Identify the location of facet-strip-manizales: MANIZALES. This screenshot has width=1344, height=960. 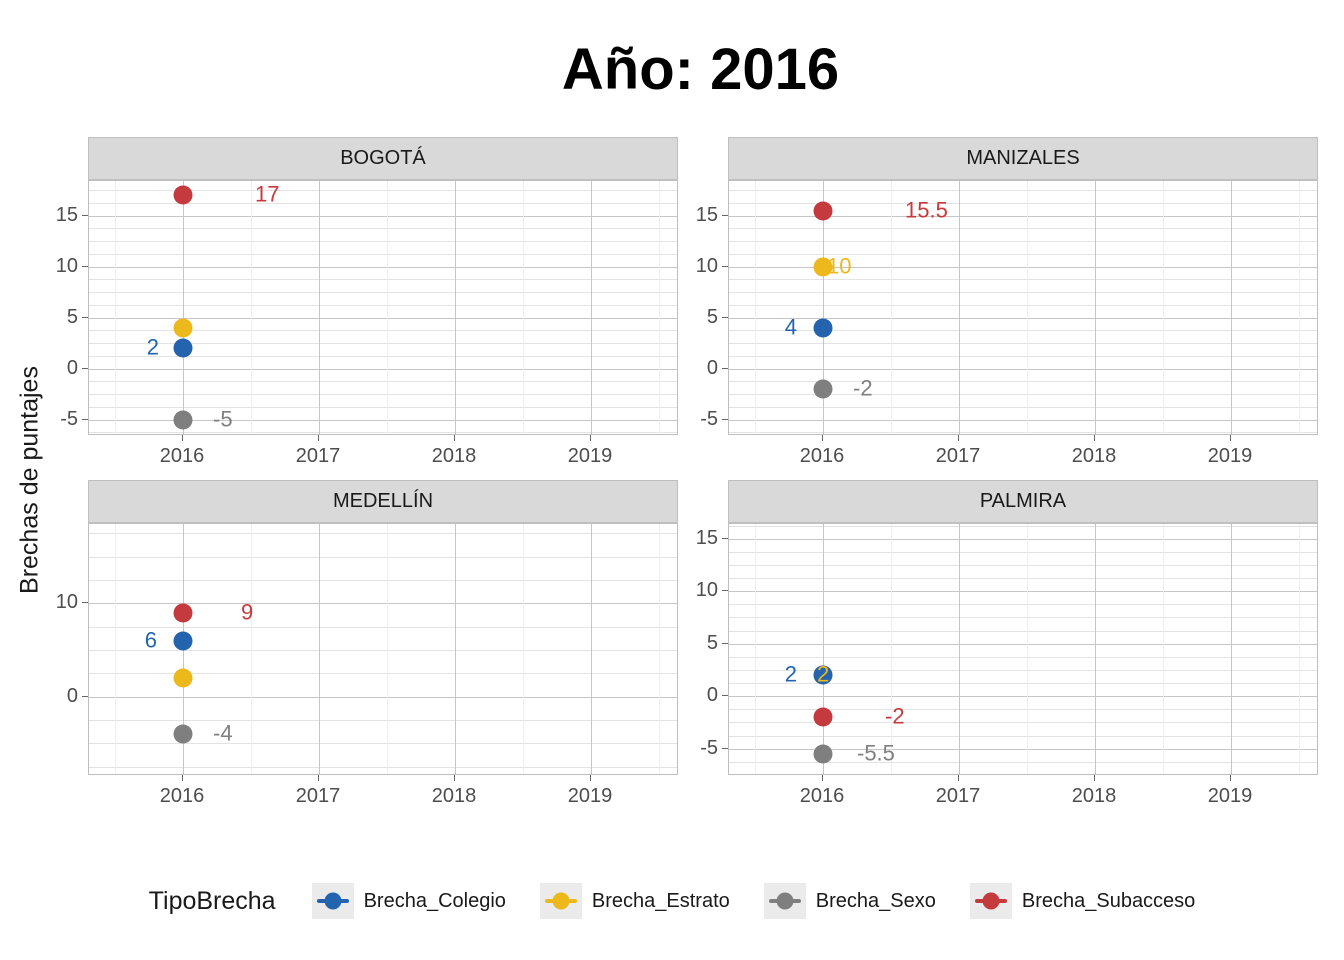
(1023, 158).